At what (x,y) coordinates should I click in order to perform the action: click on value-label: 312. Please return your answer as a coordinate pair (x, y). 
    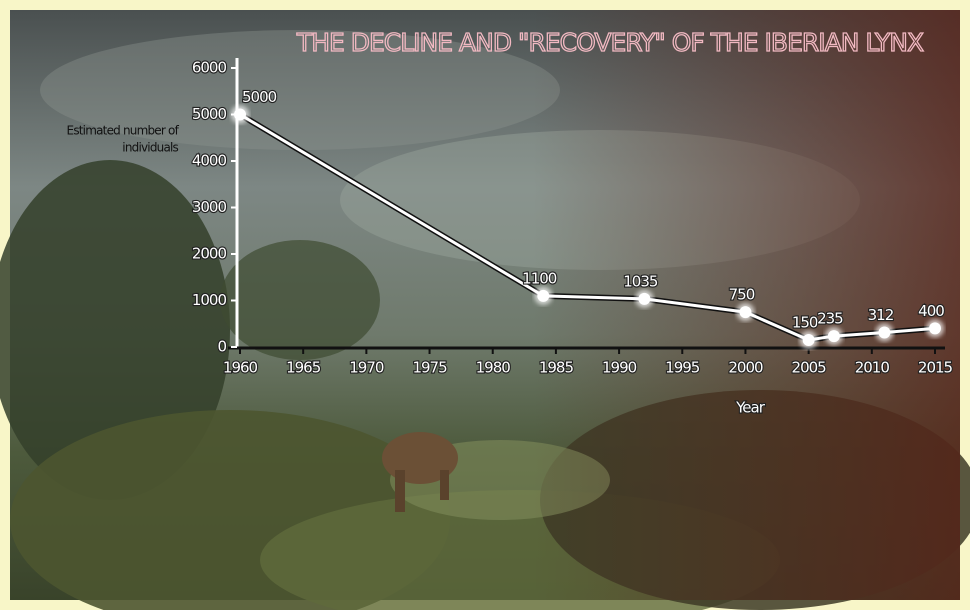
    Looking at the image, I should click on (881, 315).